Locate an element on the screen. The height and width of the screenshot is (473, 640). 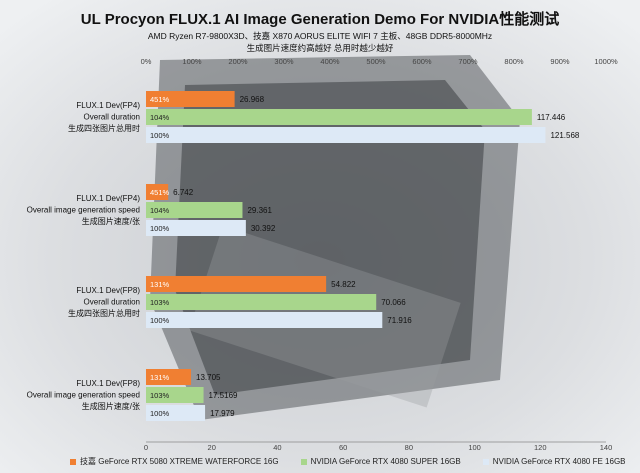
bar-value-label: 26.968 is located at coordinates (252, 99).